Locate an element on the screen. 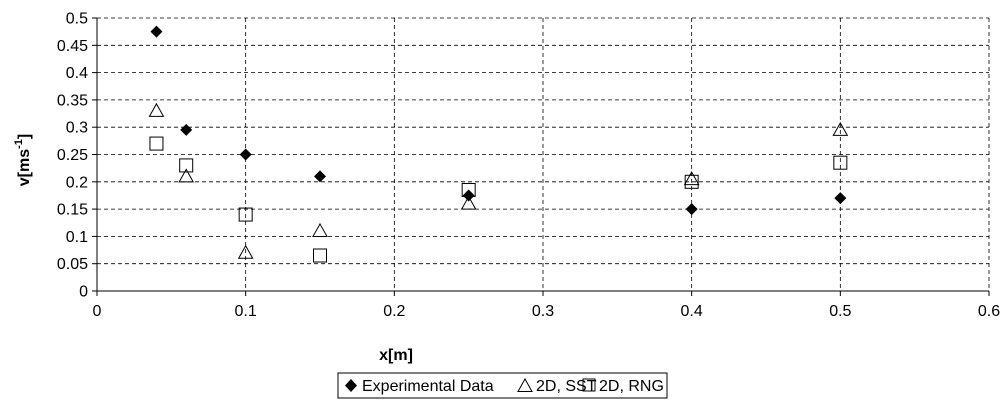 The width and height of the screenshot is (1008, 407). x-tick-label: 0.5 is located at coordinates (840, 311).